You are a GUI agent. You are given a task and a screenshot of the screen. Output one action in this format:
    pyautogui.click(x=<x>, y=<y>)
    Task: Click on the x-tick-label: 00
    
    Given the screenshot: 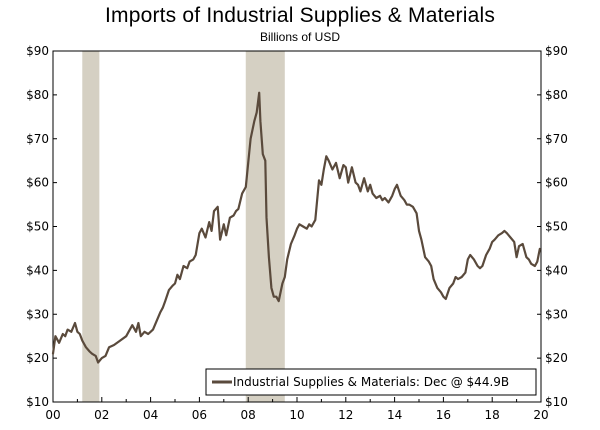 What is the action you would take?
    pyautogui.click(x=52, y=415)
    